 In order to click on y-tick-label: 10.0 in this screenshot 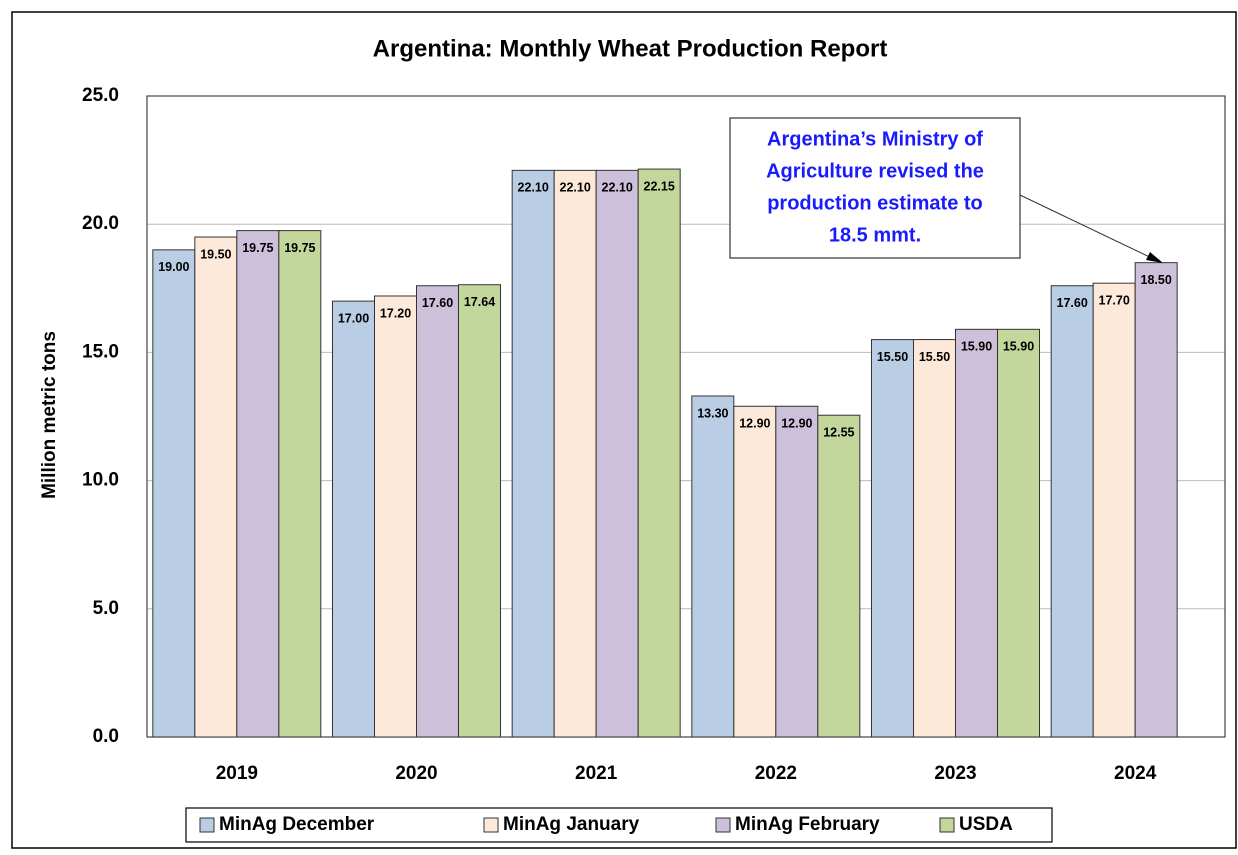, I will do `click(100, 480)`.